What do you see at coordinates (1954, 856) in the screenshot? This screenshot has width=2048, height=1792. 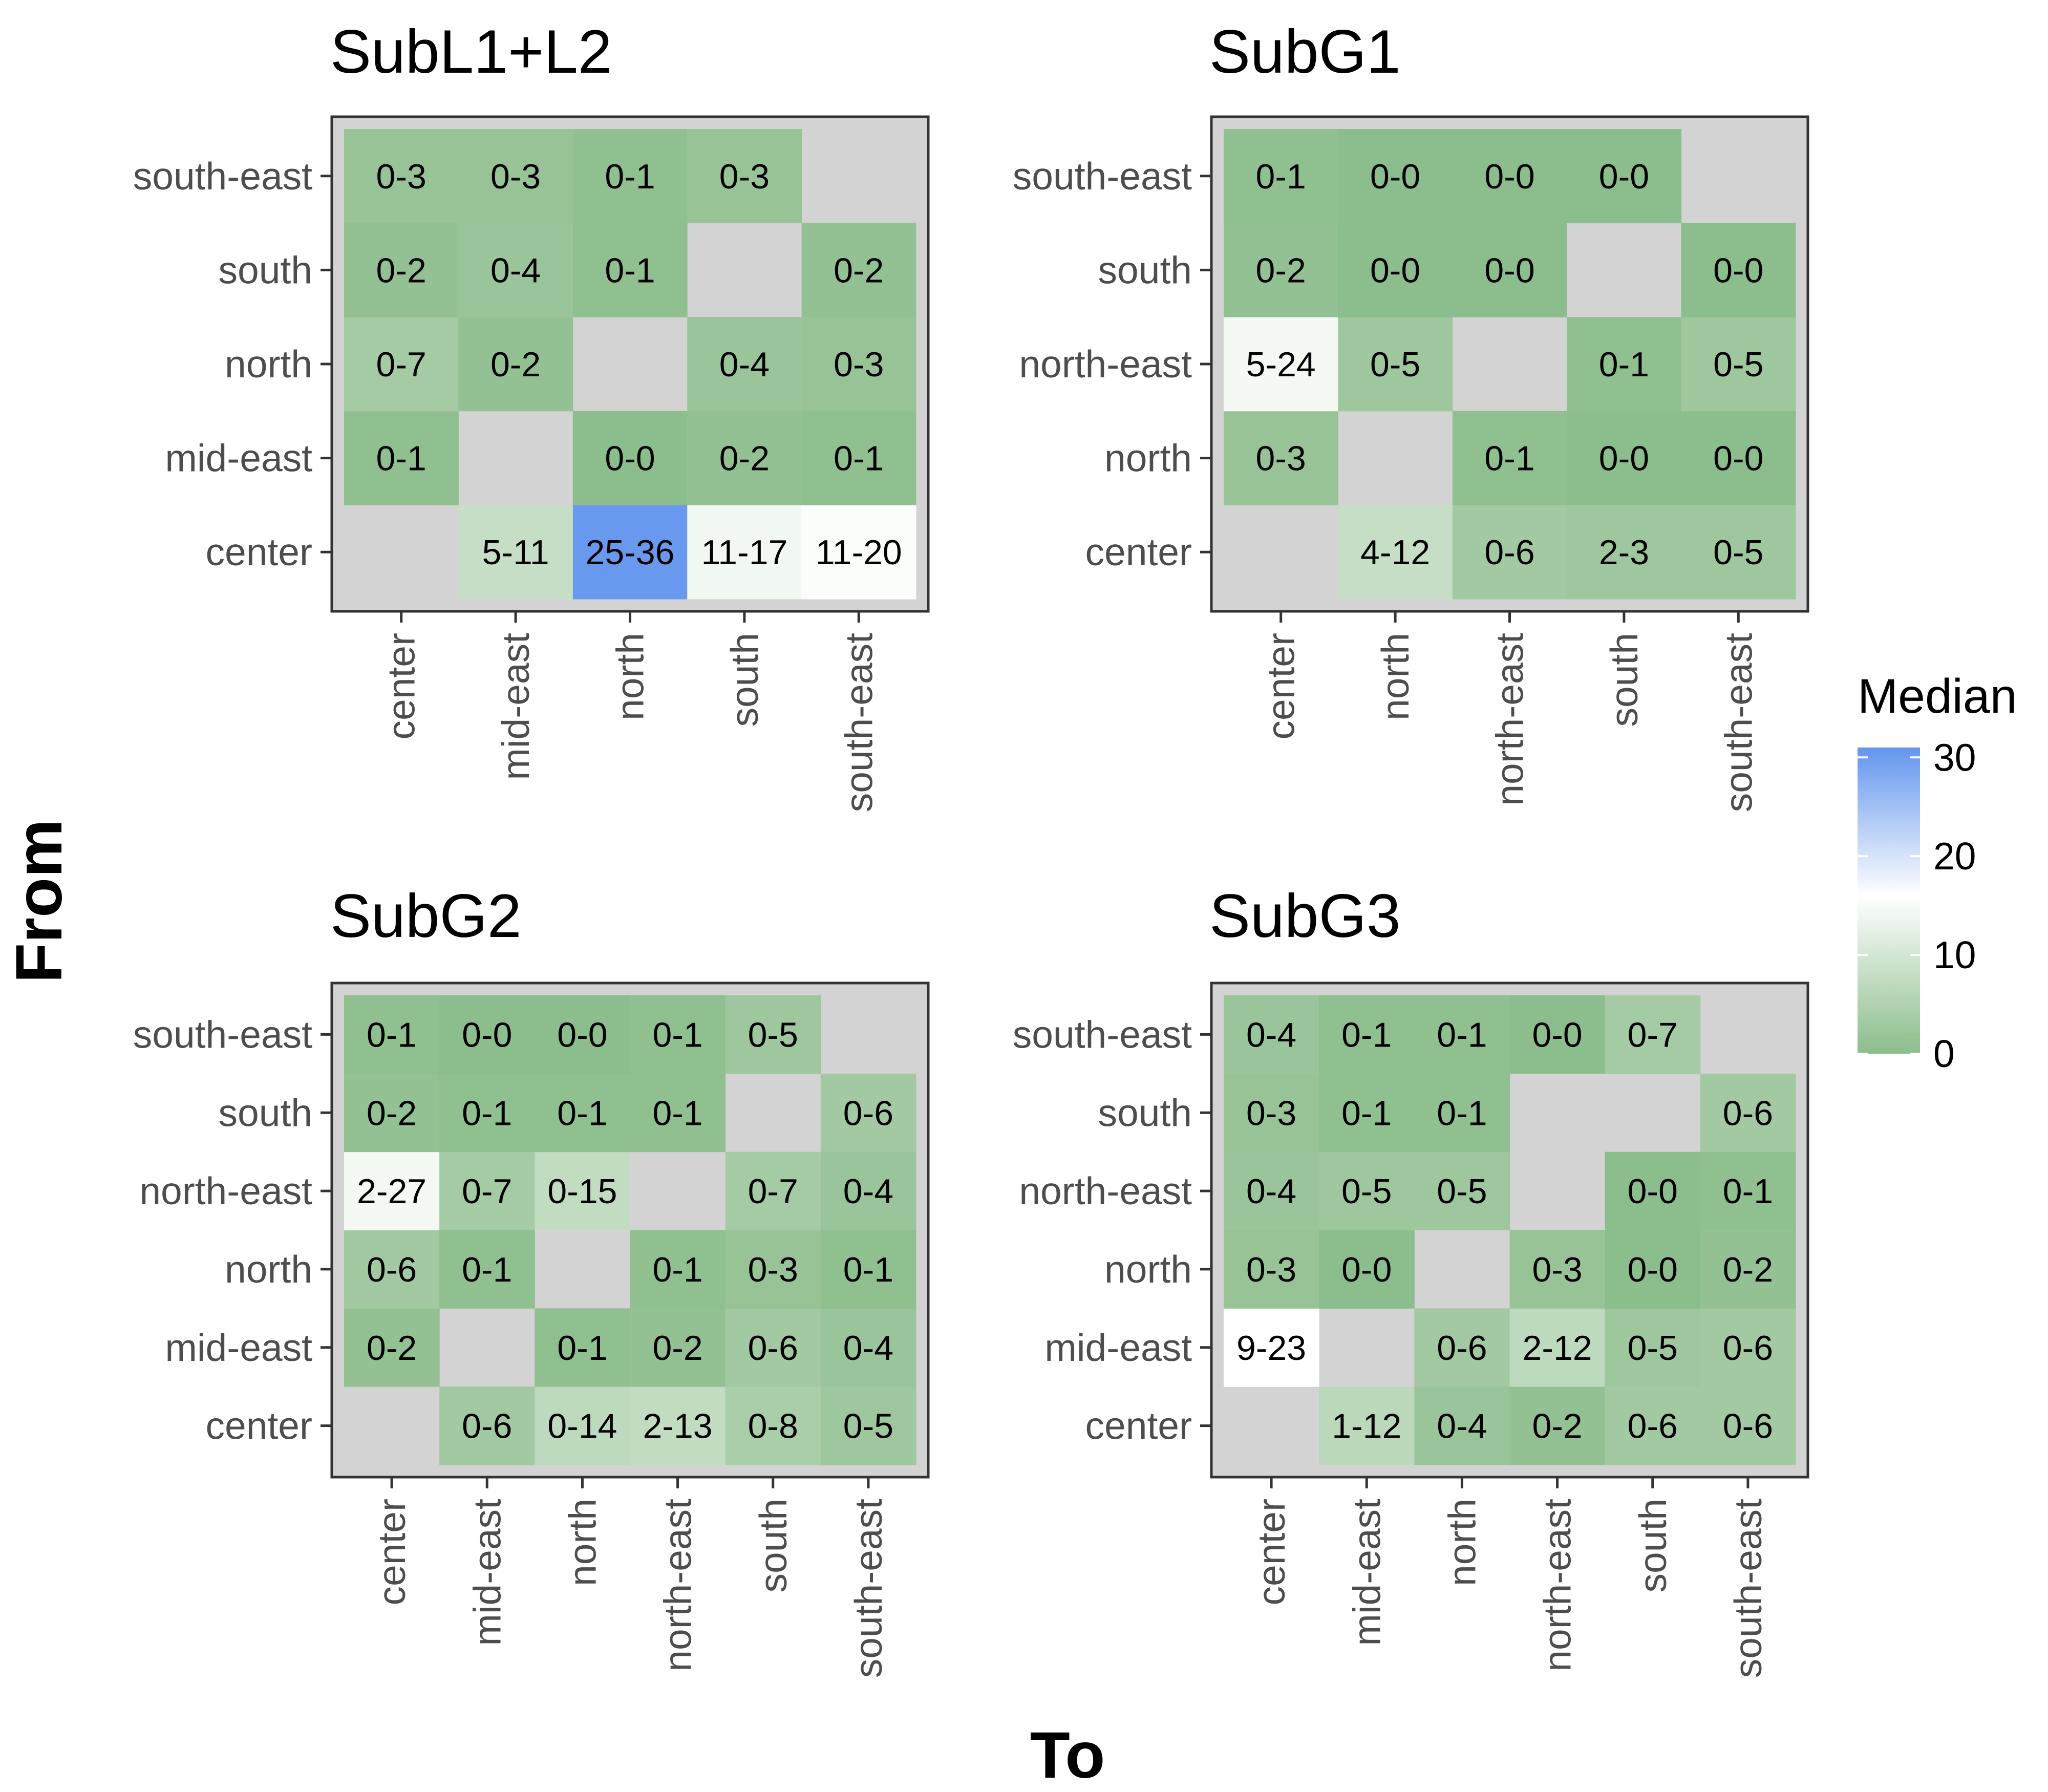 I see `legend-tick-label: 20` at bounding box center [1954, 856].